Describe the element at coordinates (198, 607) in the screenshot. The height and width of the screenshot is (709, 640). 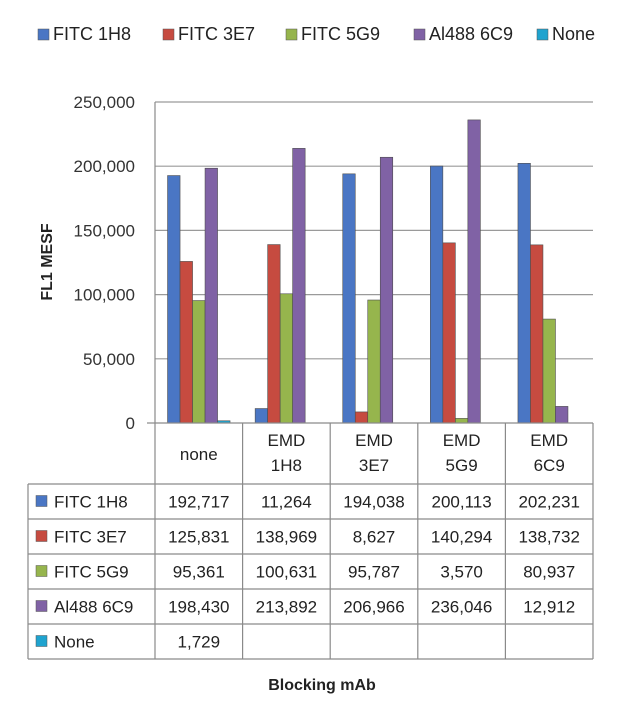
I see `data-label: 198,430` at that location.